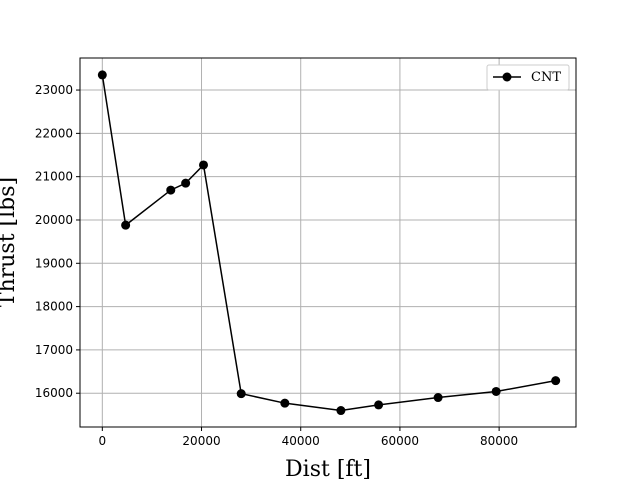  What do you see at coordinates (54, 177) in the screenshot?
I see `y-tick-label: 21000` at bounding box center [54, 177].